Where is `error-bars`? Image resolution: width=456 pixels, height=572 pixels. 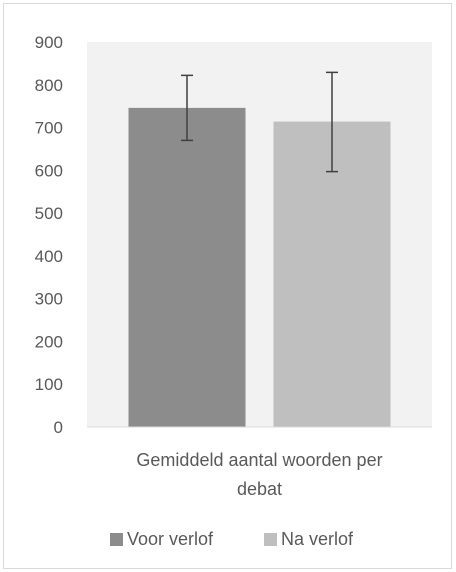 error-bars is located at coordinates (259, 122).